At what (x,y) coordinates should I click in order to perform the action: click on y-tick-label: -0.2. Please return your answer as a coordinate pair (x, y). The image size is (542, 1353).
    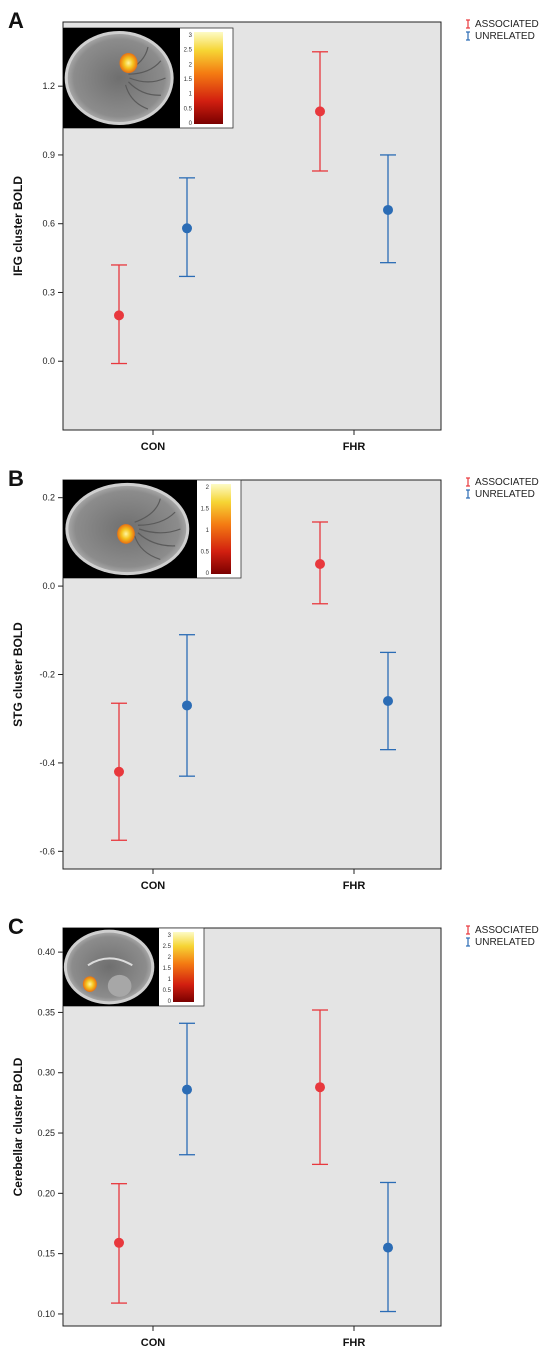
    Looking at the image, I should click on (47, 675).